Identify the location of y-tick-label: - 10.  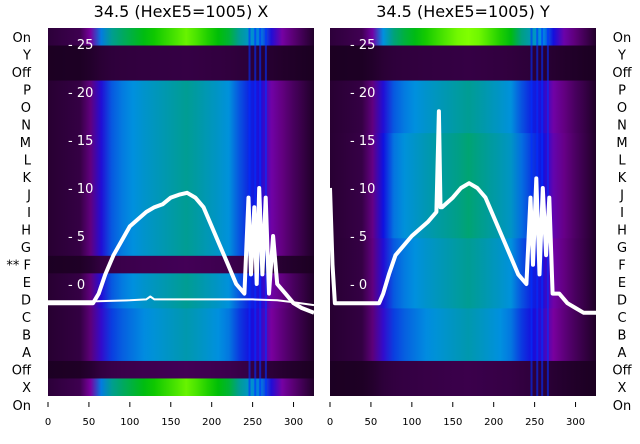
(362, 189).